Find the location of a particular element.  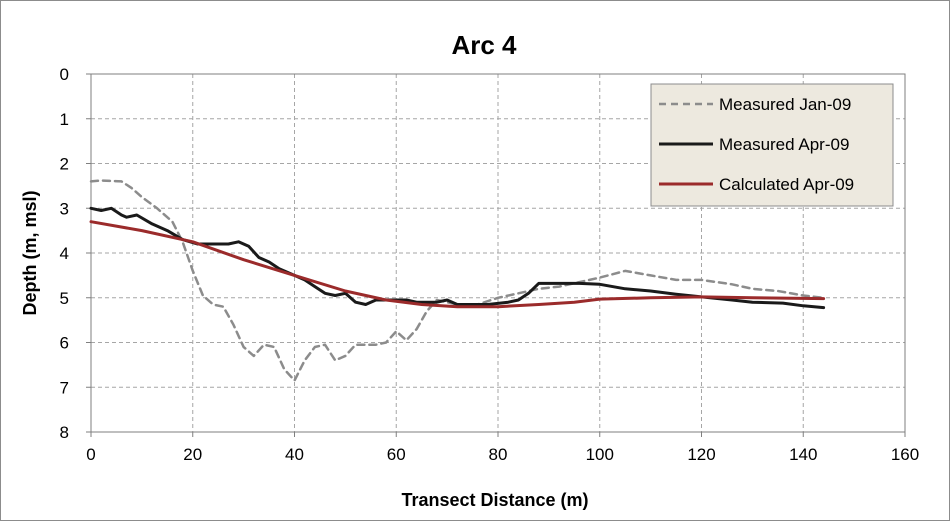

chart-title: Arc 4 is located at coordinates (484, 45).